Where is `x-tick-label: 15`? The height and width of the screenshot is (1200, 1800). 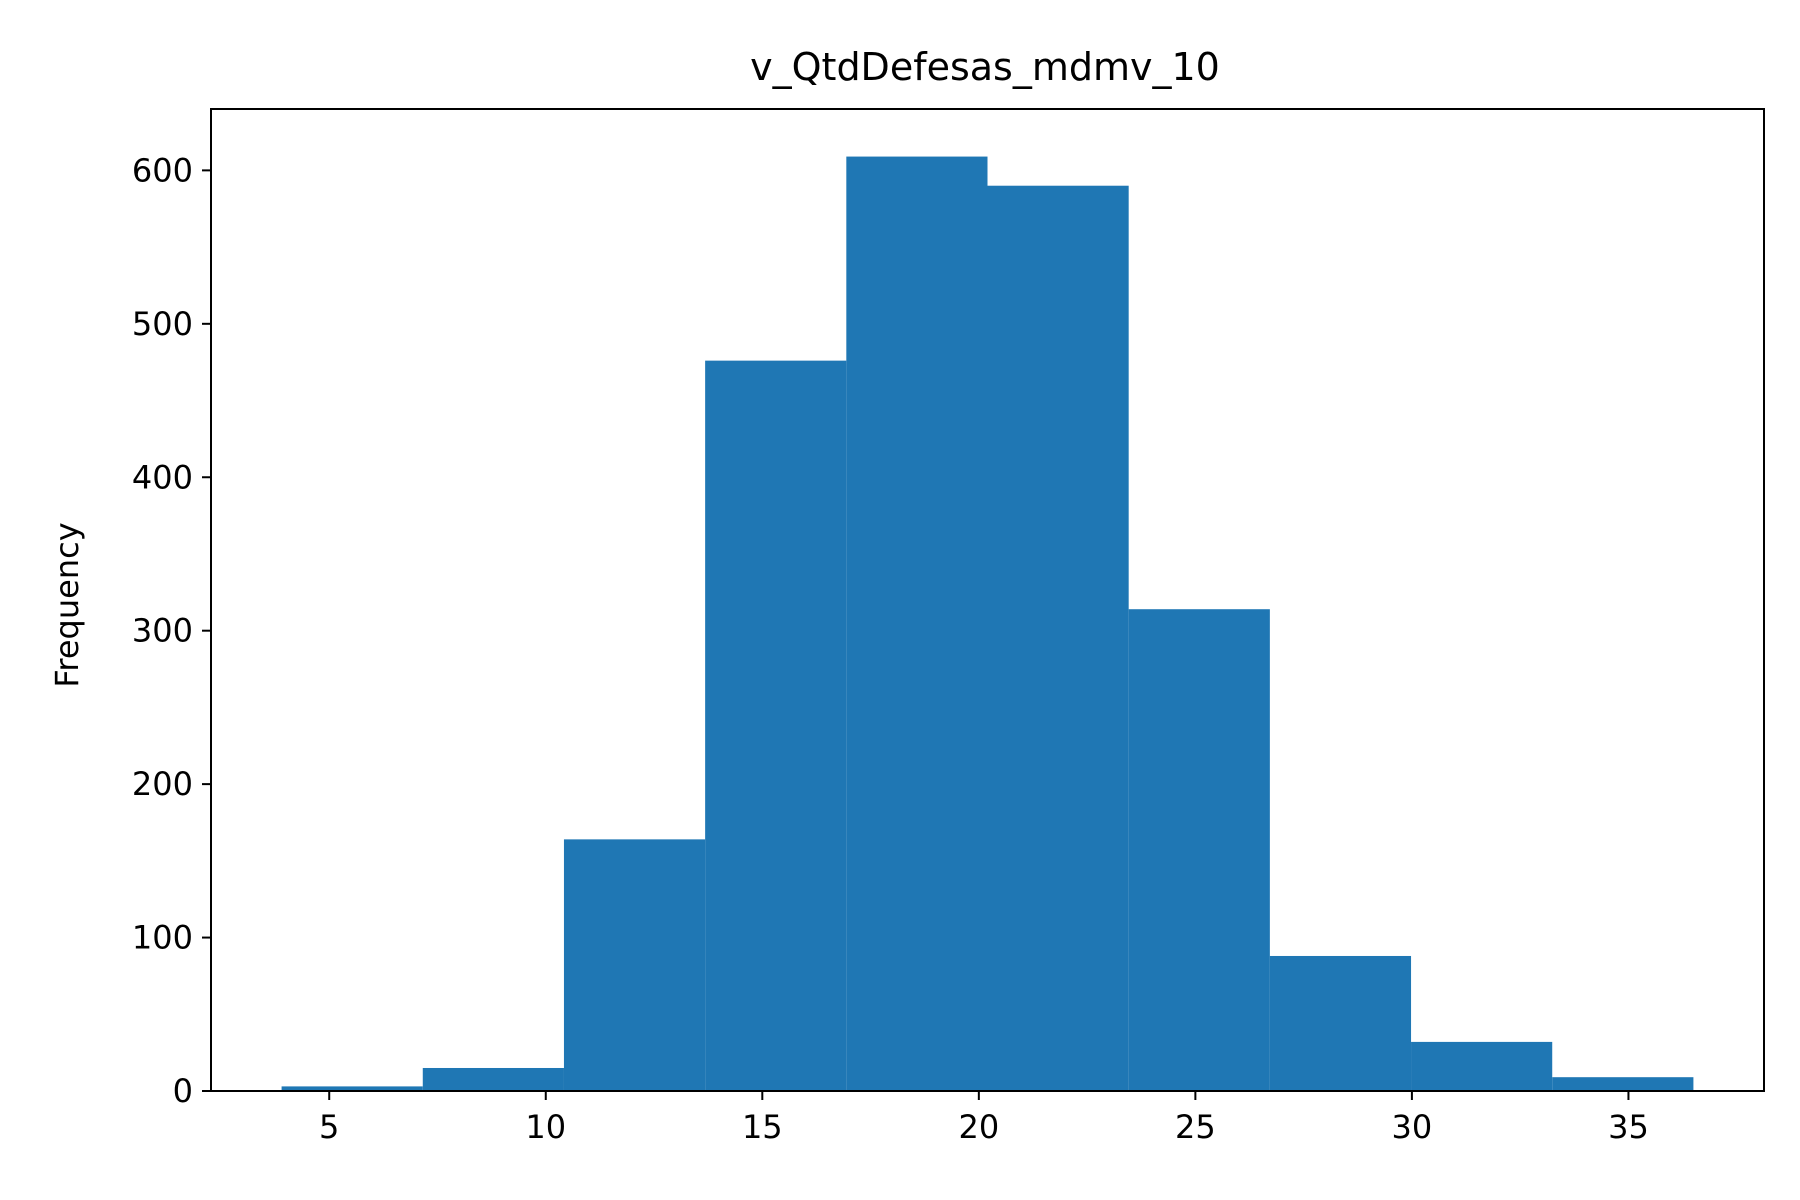 x-tick-label: 15 is located at coordinates (762, 1127).